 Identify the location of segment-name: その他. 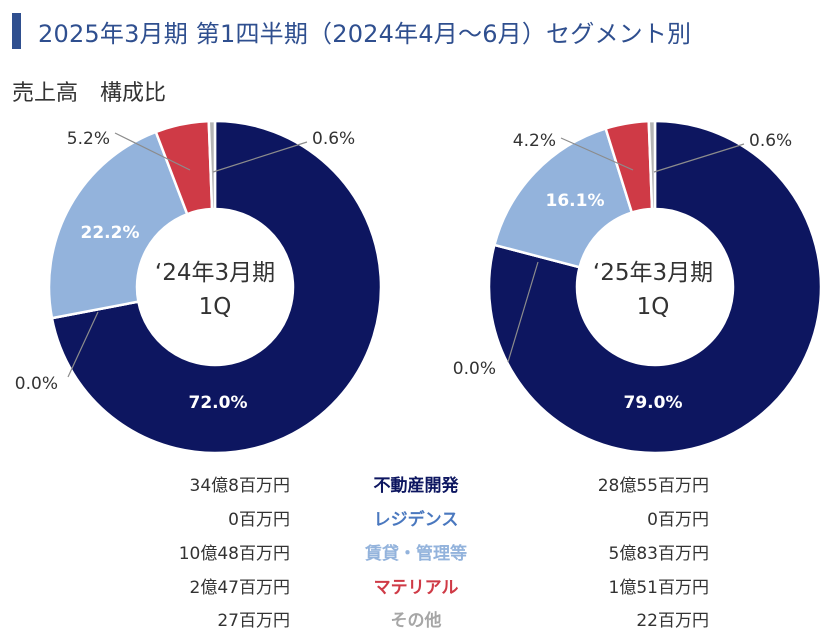
(416, 621).